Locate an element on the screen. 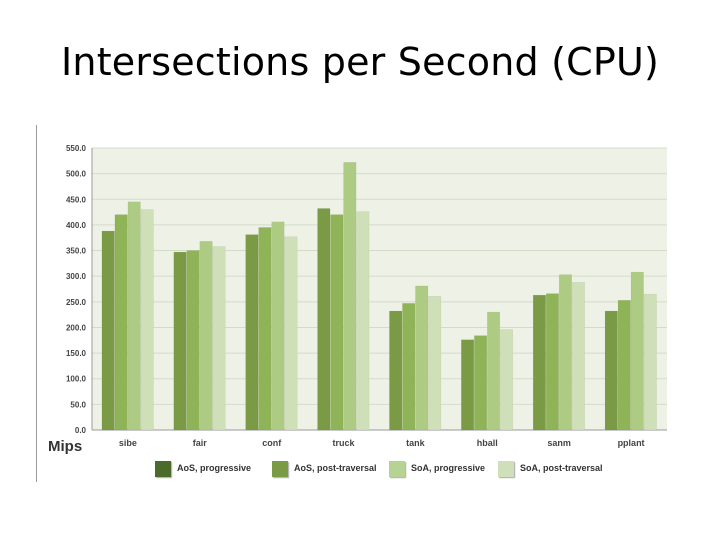  y-tick-label: 100.0 is located at coordinates (76, 379).